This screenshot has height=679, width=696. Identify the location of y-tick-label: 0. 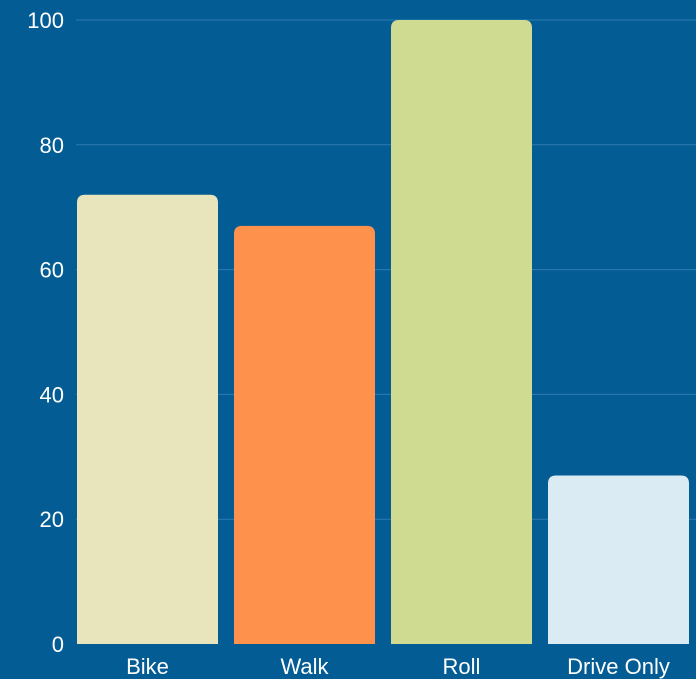
(58, 644).